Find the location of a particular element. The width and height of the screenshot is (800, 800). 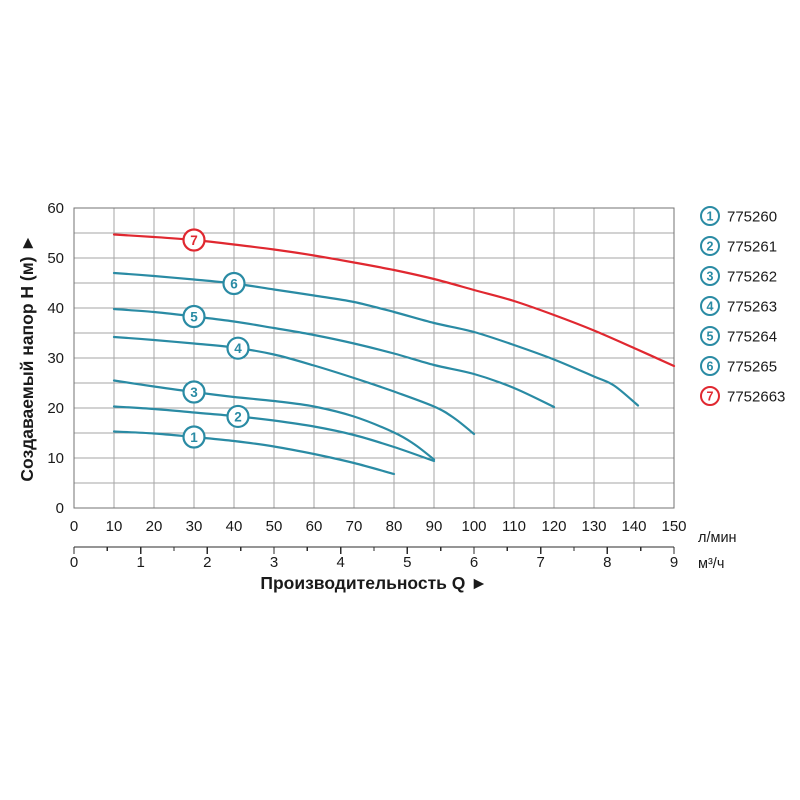

x-tick-label-lmin: 100 is located at coordinates (473, 526).